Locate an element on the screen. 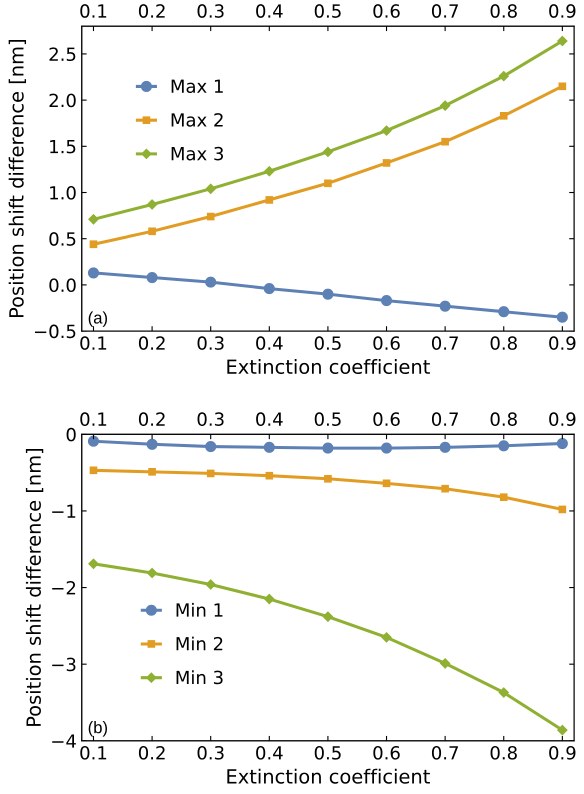 Image resolution: width=584 pixels, height=794 pixels. y-tick-label: −1 is located at coordinates (64, 511).